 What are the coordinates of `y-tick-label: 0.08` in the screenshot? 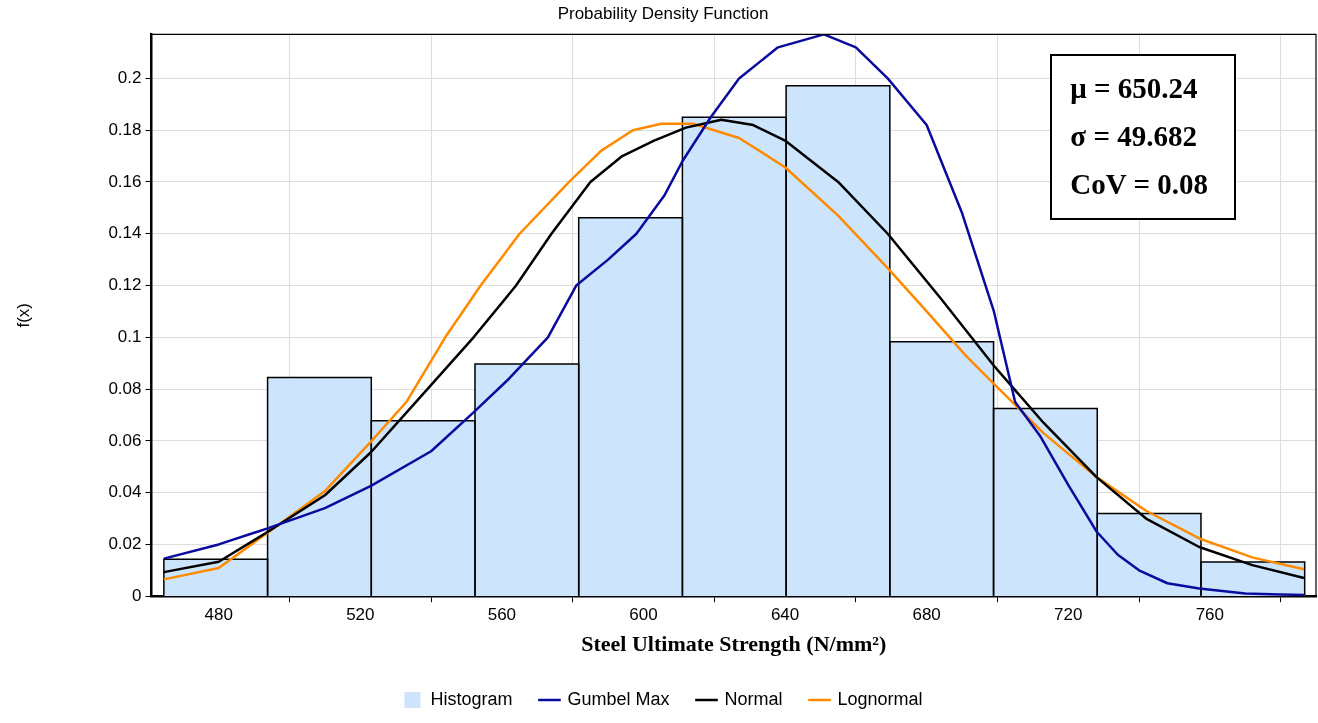 It's located at (125, 388).